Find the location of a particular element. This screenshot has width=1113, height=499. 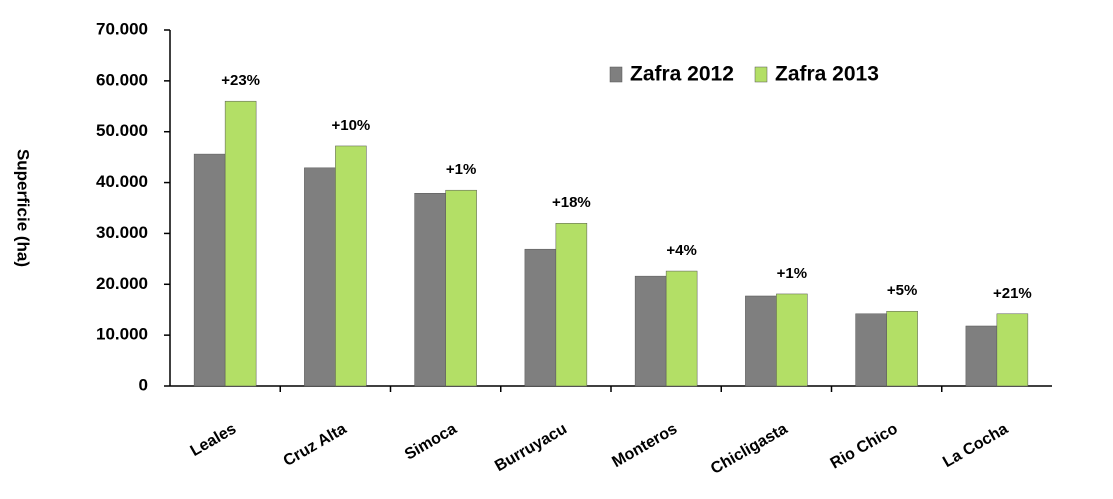

x-tick-label: Chicligasta is located at coordinates (749, 448).